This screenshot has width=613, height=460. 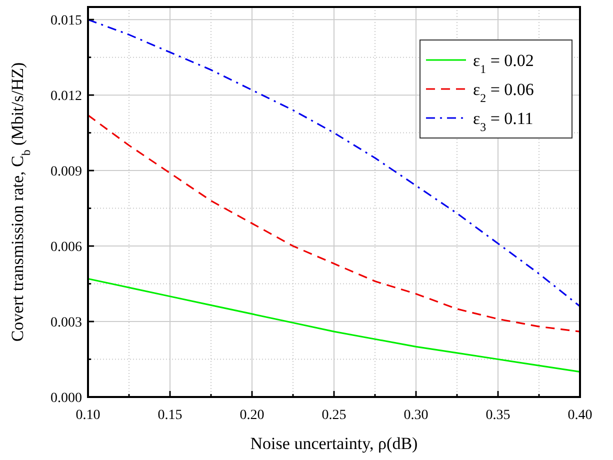 What do you see at coordinates (416, 415) in the screenshot?
I see `x-tick-label: 0.30` at bounding box center [416, 415].